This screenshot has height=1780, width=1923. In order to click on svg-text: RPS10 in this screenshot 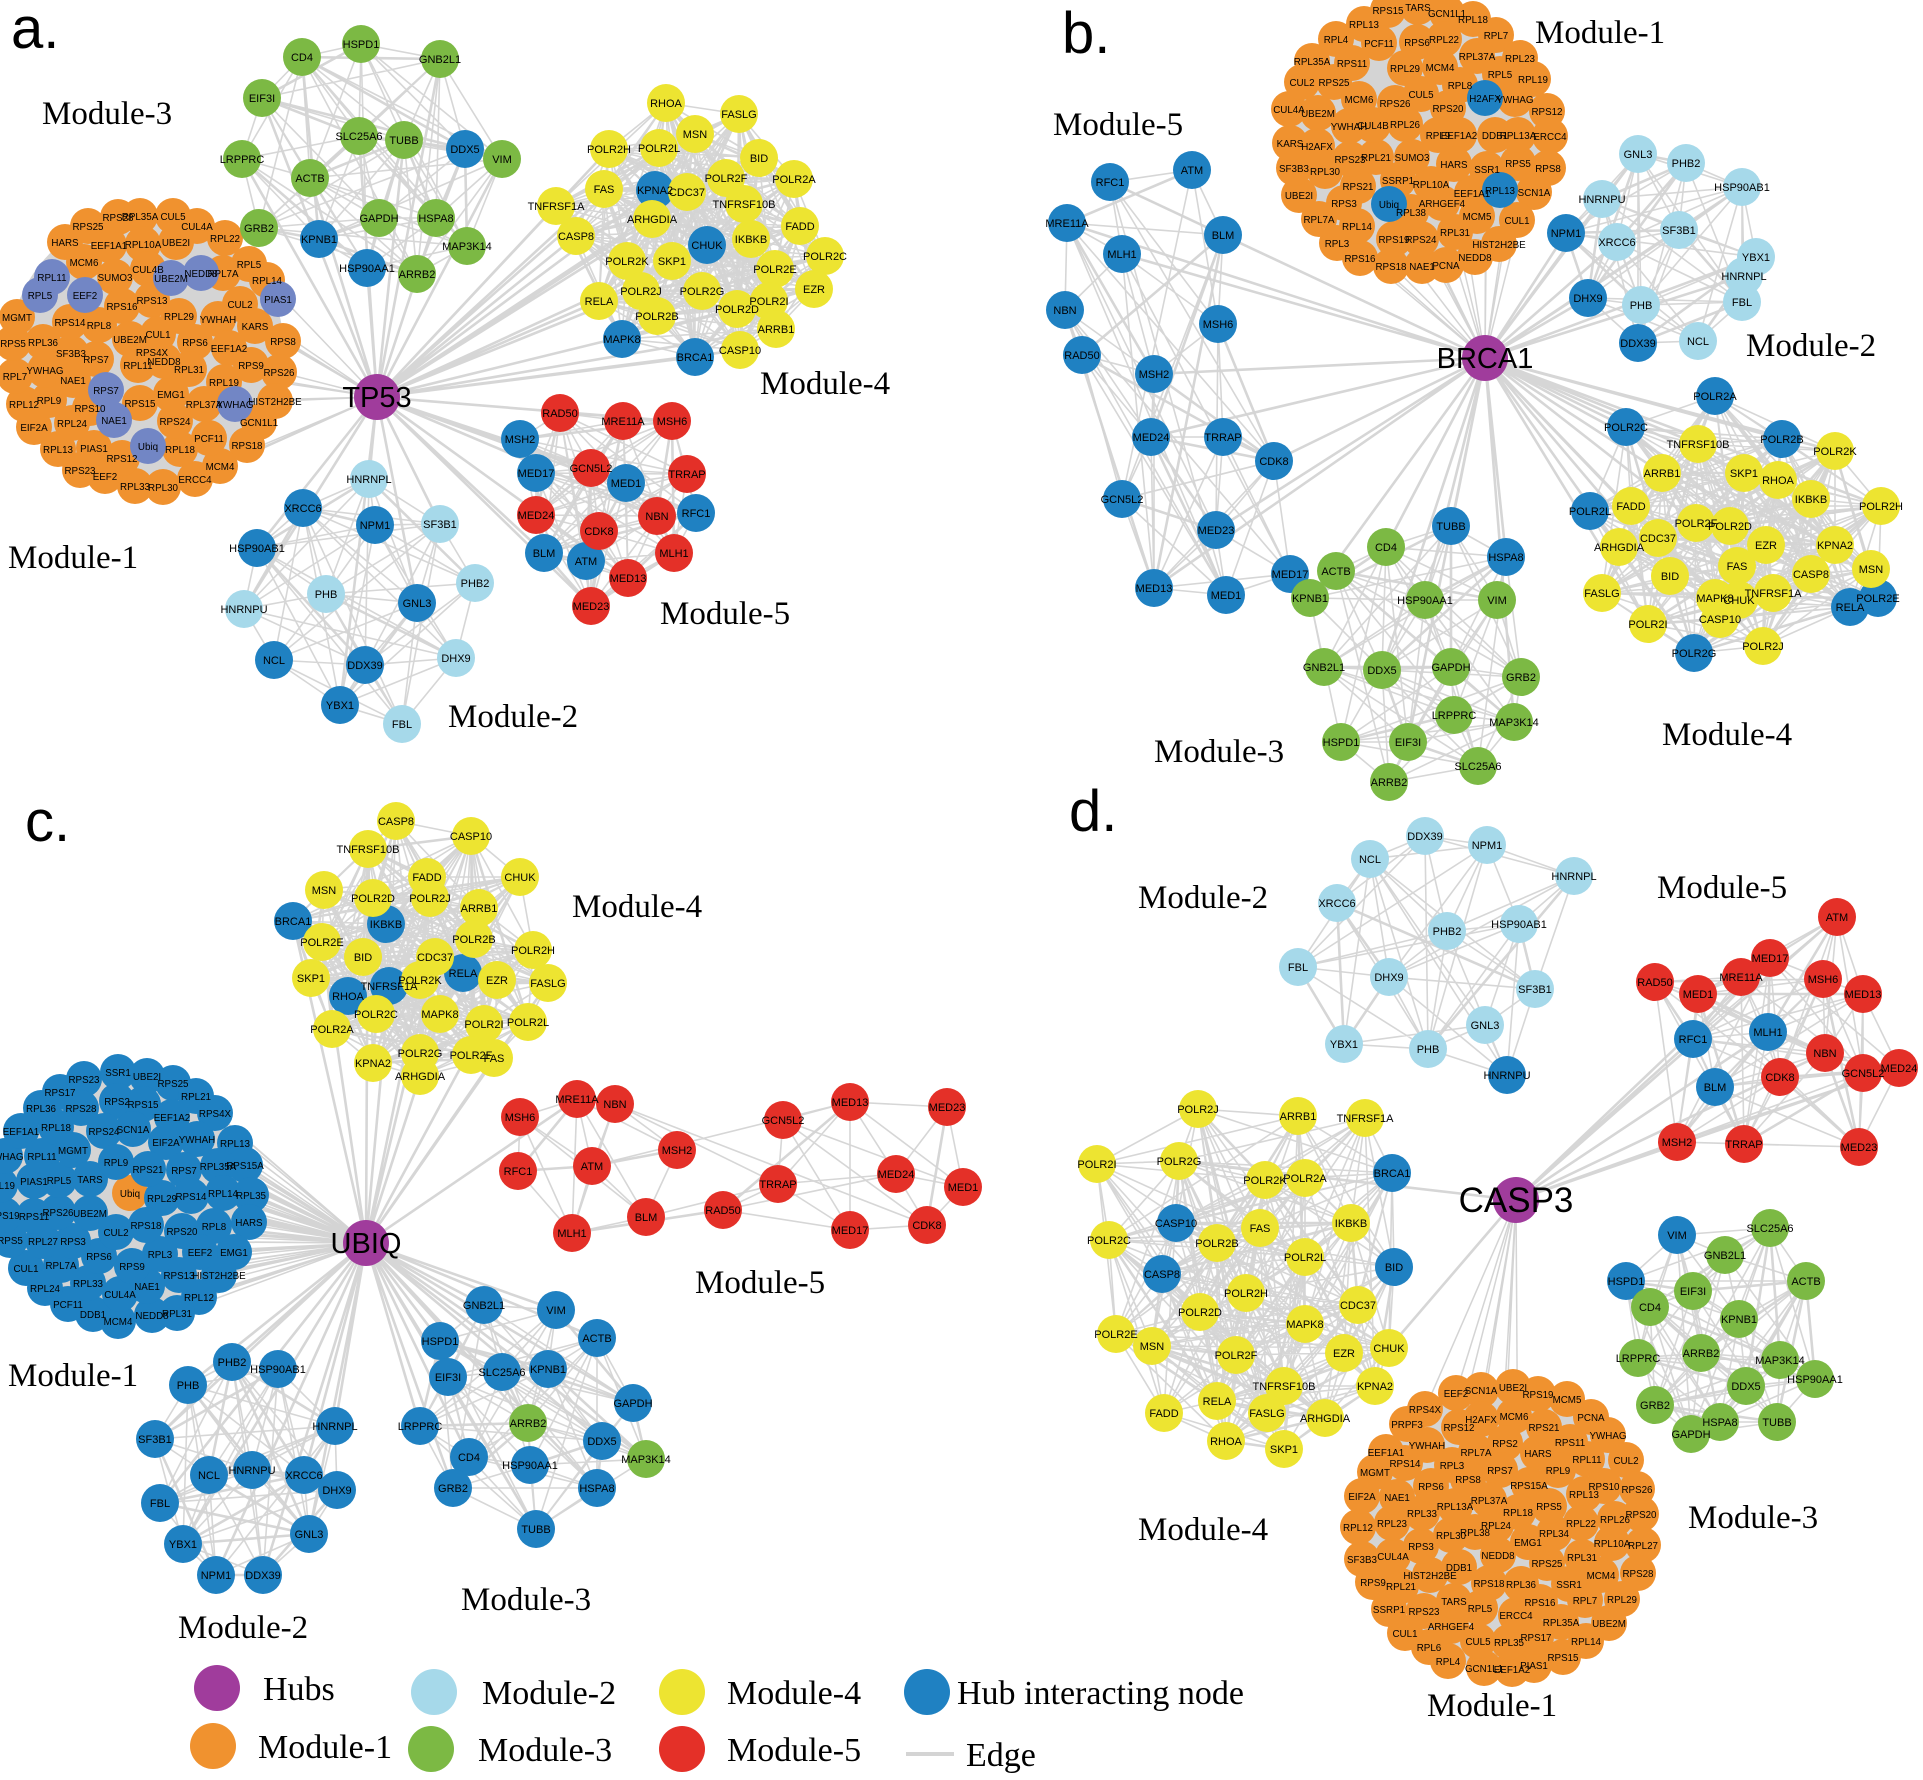, I will do `click(90, 409)`.